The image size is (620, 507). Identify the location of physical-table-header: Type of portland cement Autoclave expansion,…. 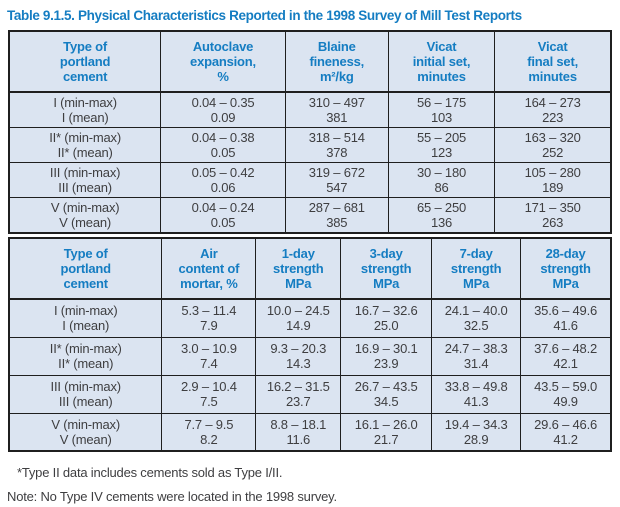
(310, 61).